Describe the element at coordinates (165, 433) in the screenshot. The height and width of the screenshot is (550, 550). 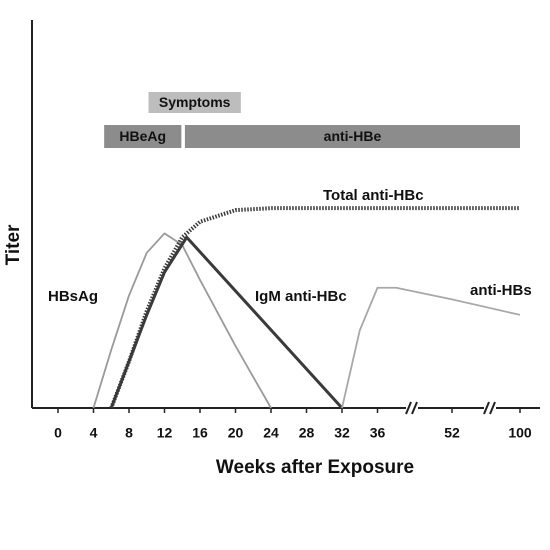
I see `x-tick-label: 12` at that location.